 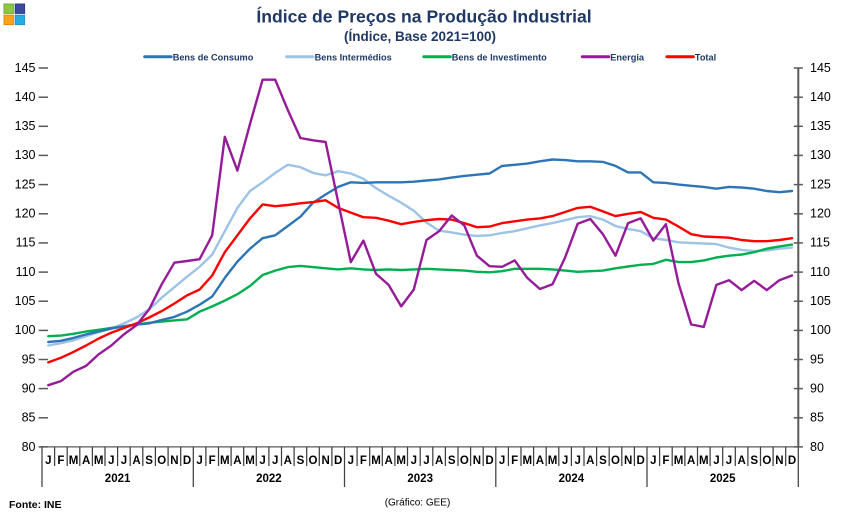 I want to click on svg-text: 2021, so click(x=118, y=479).